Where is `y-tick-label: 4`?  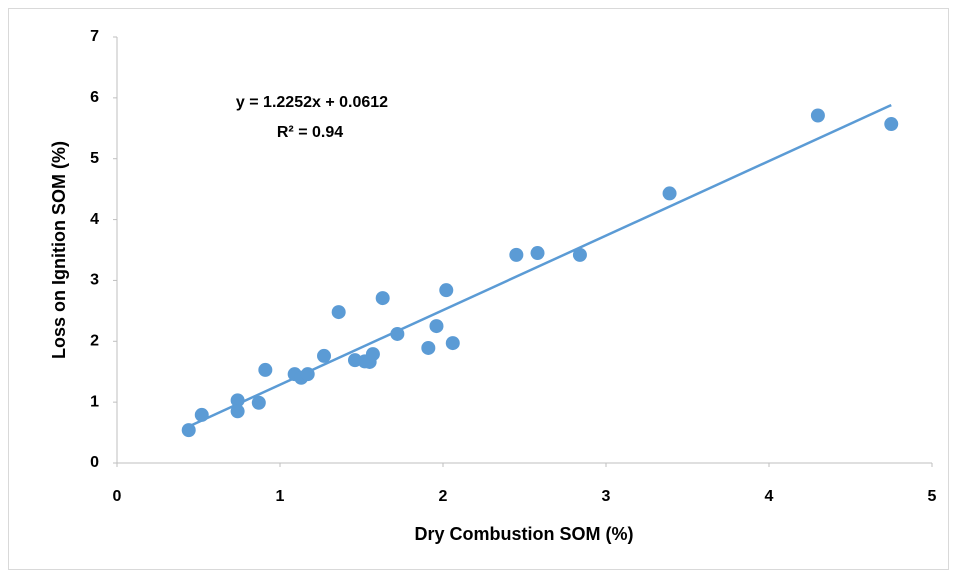
y-tick-label: 4 is located at coordinates (94, 219).